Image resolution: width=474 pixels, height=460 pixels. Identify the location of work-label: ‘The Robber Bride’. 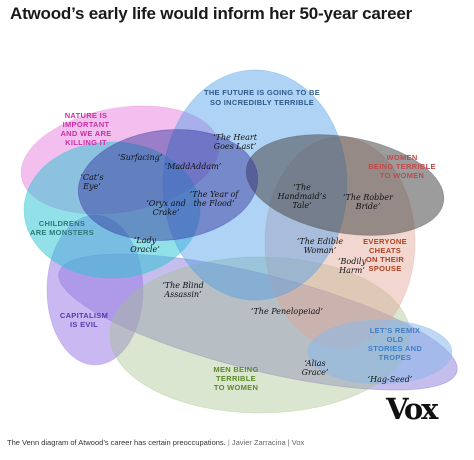
(368, 202).